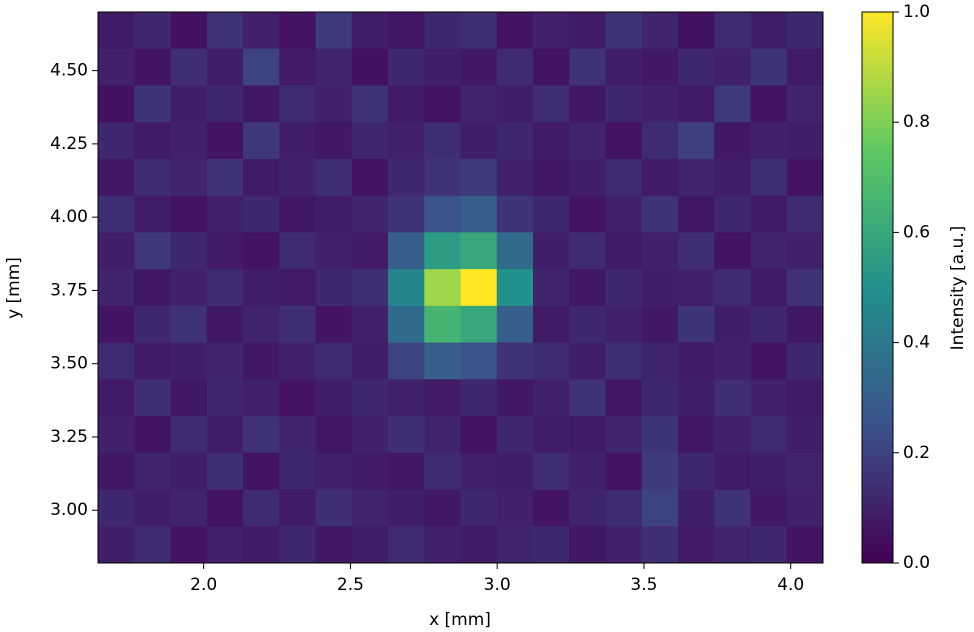 This screenshot has width=974, height=632. I want to click on colorbar-tick-label: 0.8, so click(916, 122).